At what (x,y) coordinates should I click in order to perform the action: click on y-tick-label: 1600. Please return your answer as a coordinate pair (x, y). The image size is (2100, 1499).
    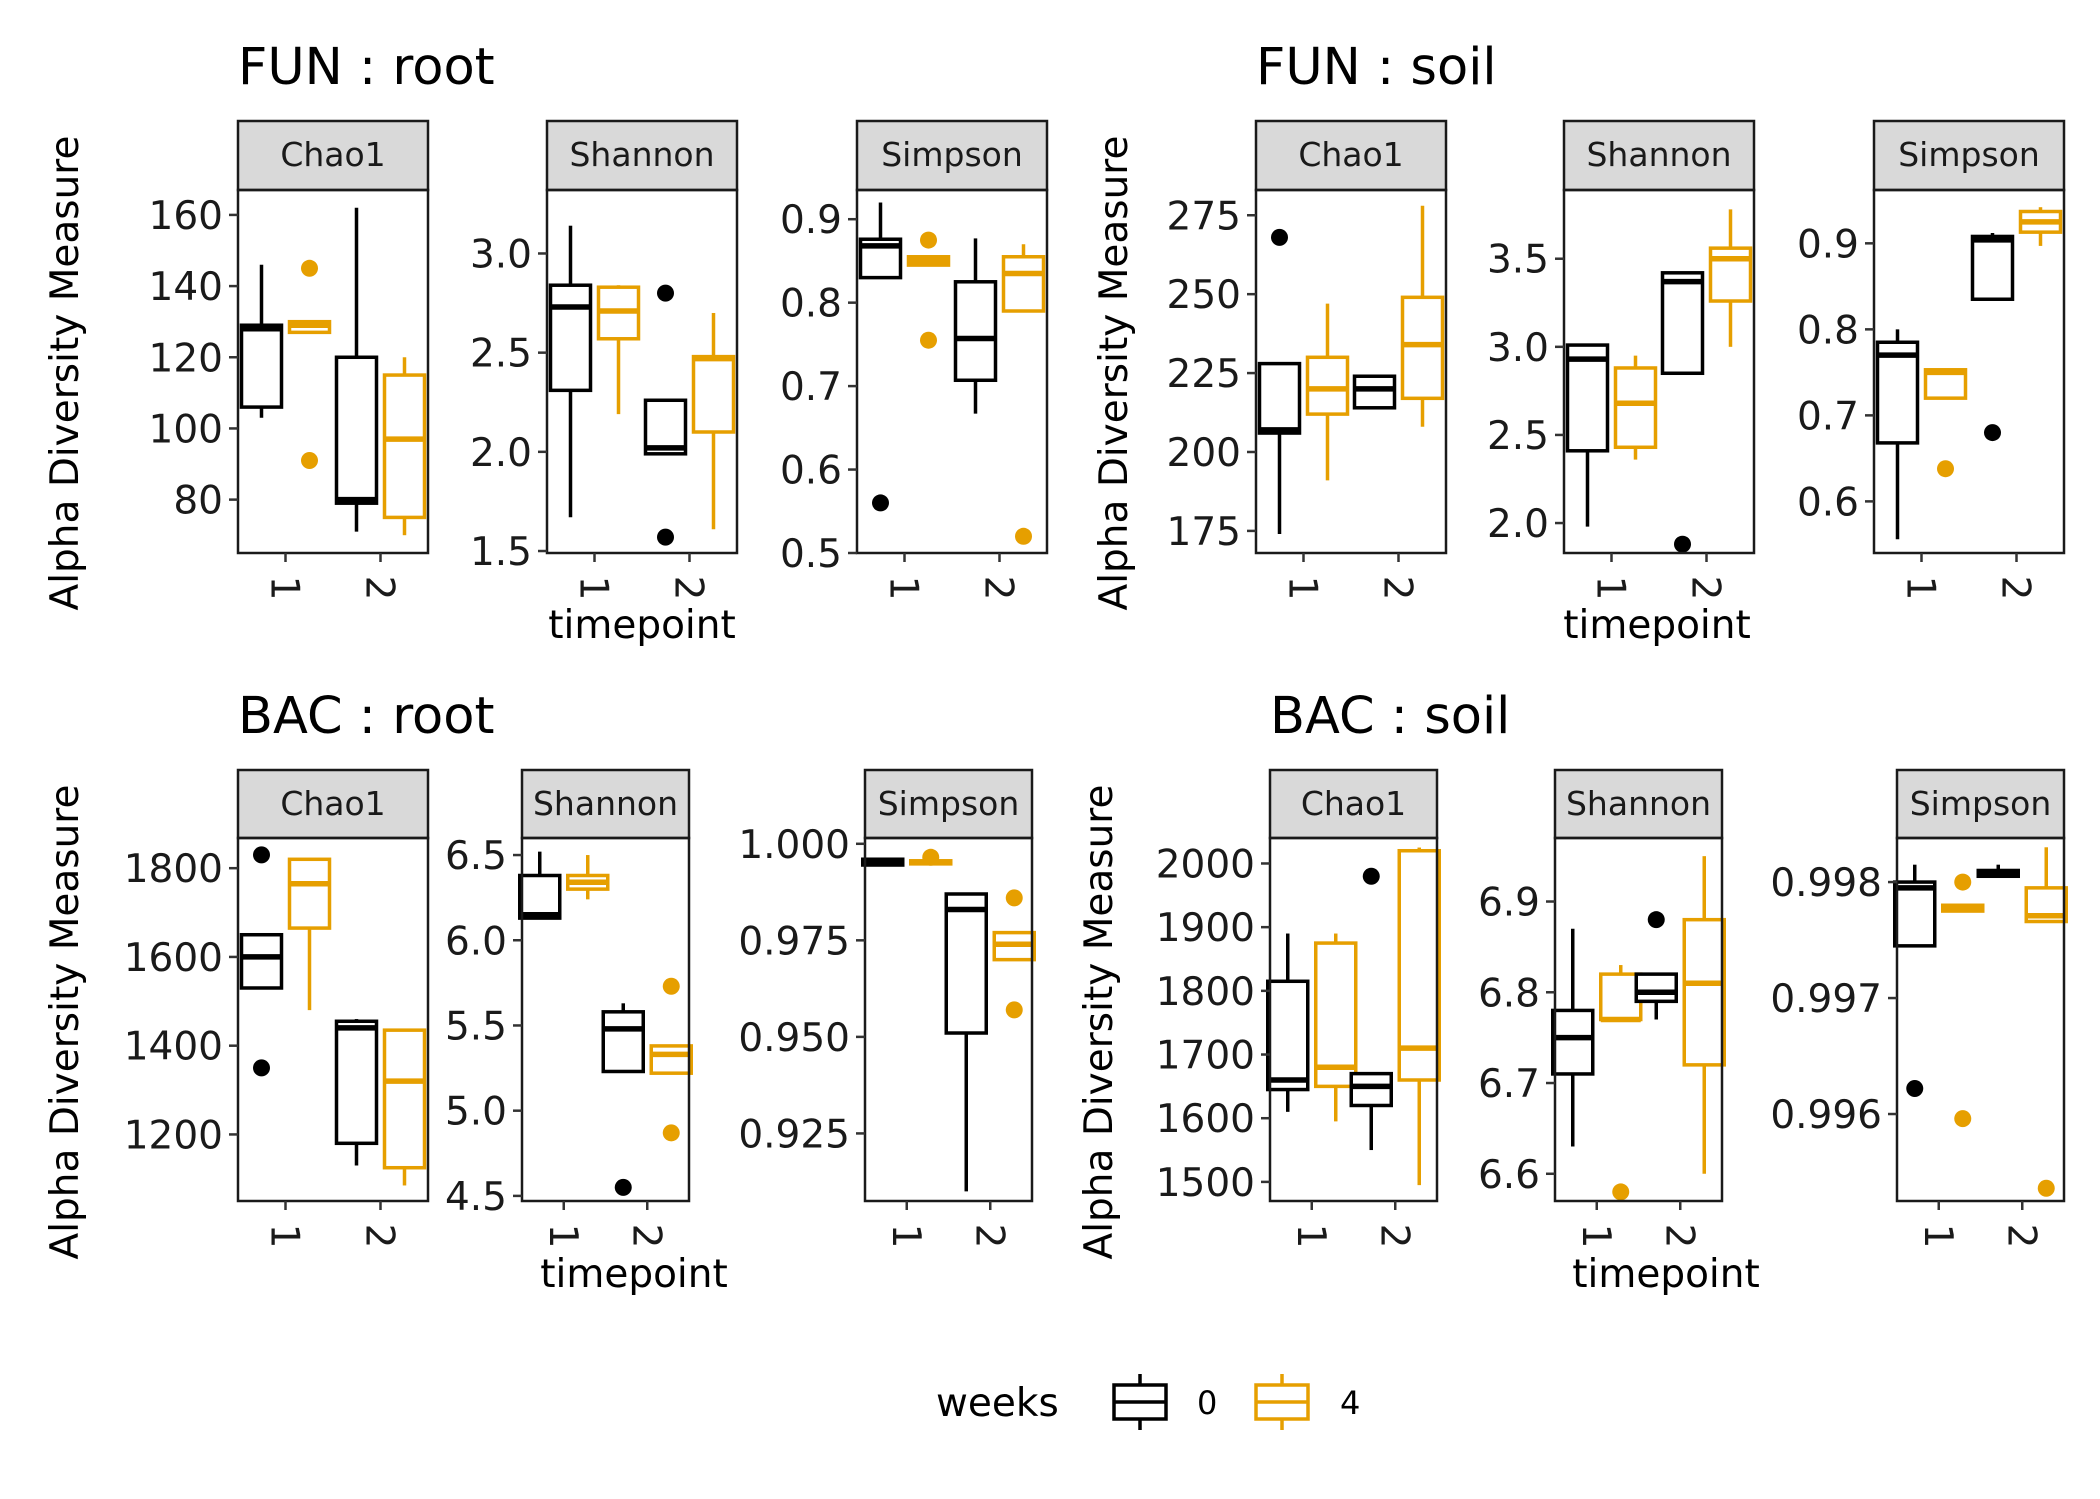
    Looking at the image, I should click on (1205, 1119).